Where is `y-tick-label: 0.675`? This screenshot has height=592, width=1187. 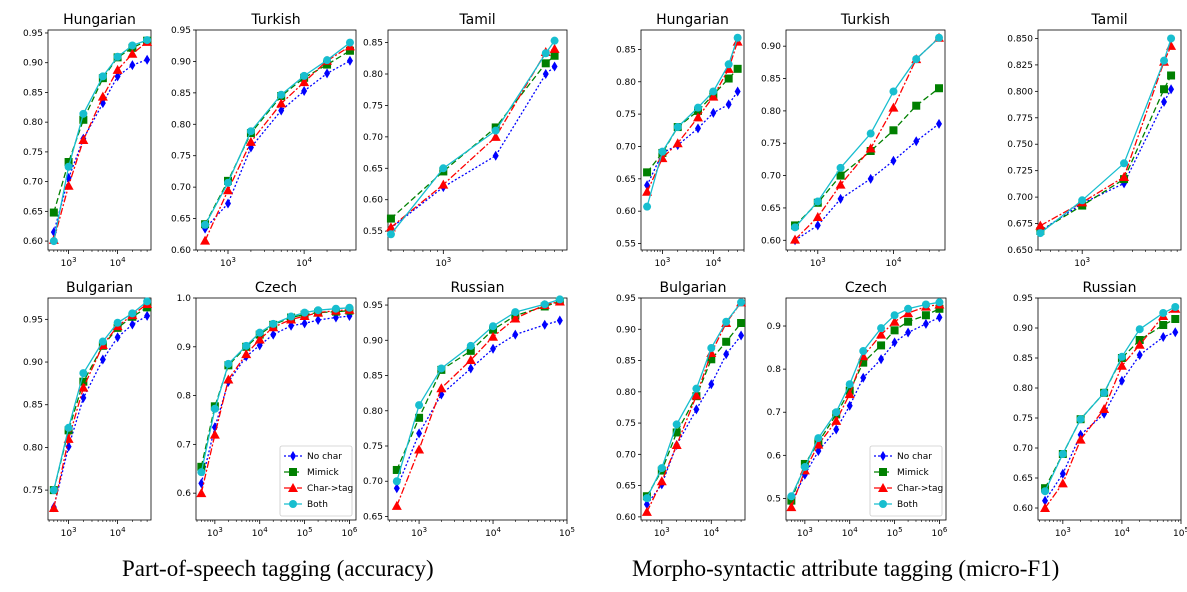 y-tick-label: 0.675 is located at coordinates (1020, 225).